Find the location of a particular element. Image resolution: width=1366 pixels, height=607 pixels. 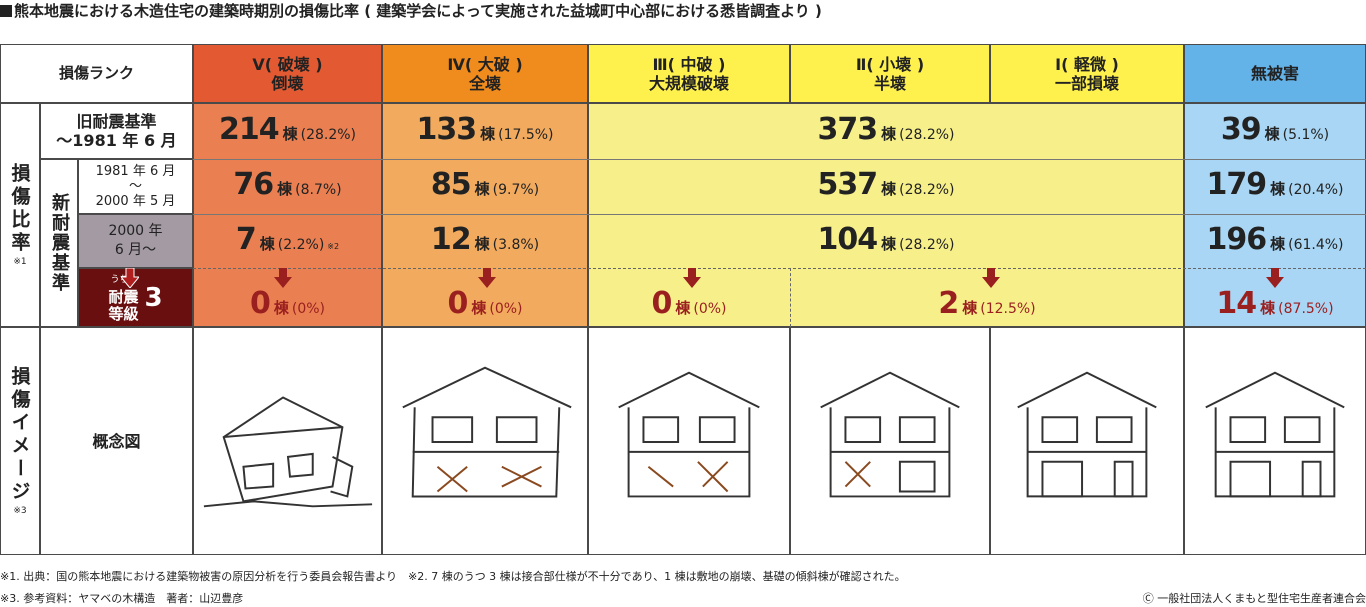

value-new-iv: 12 棟 (3.8%) is located at coordinates (485, 239).